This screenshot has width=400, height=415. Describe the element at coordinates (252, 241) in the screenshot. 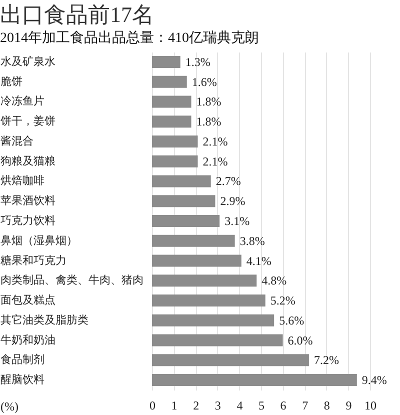

I see `data-label: 3.8%` at that location.